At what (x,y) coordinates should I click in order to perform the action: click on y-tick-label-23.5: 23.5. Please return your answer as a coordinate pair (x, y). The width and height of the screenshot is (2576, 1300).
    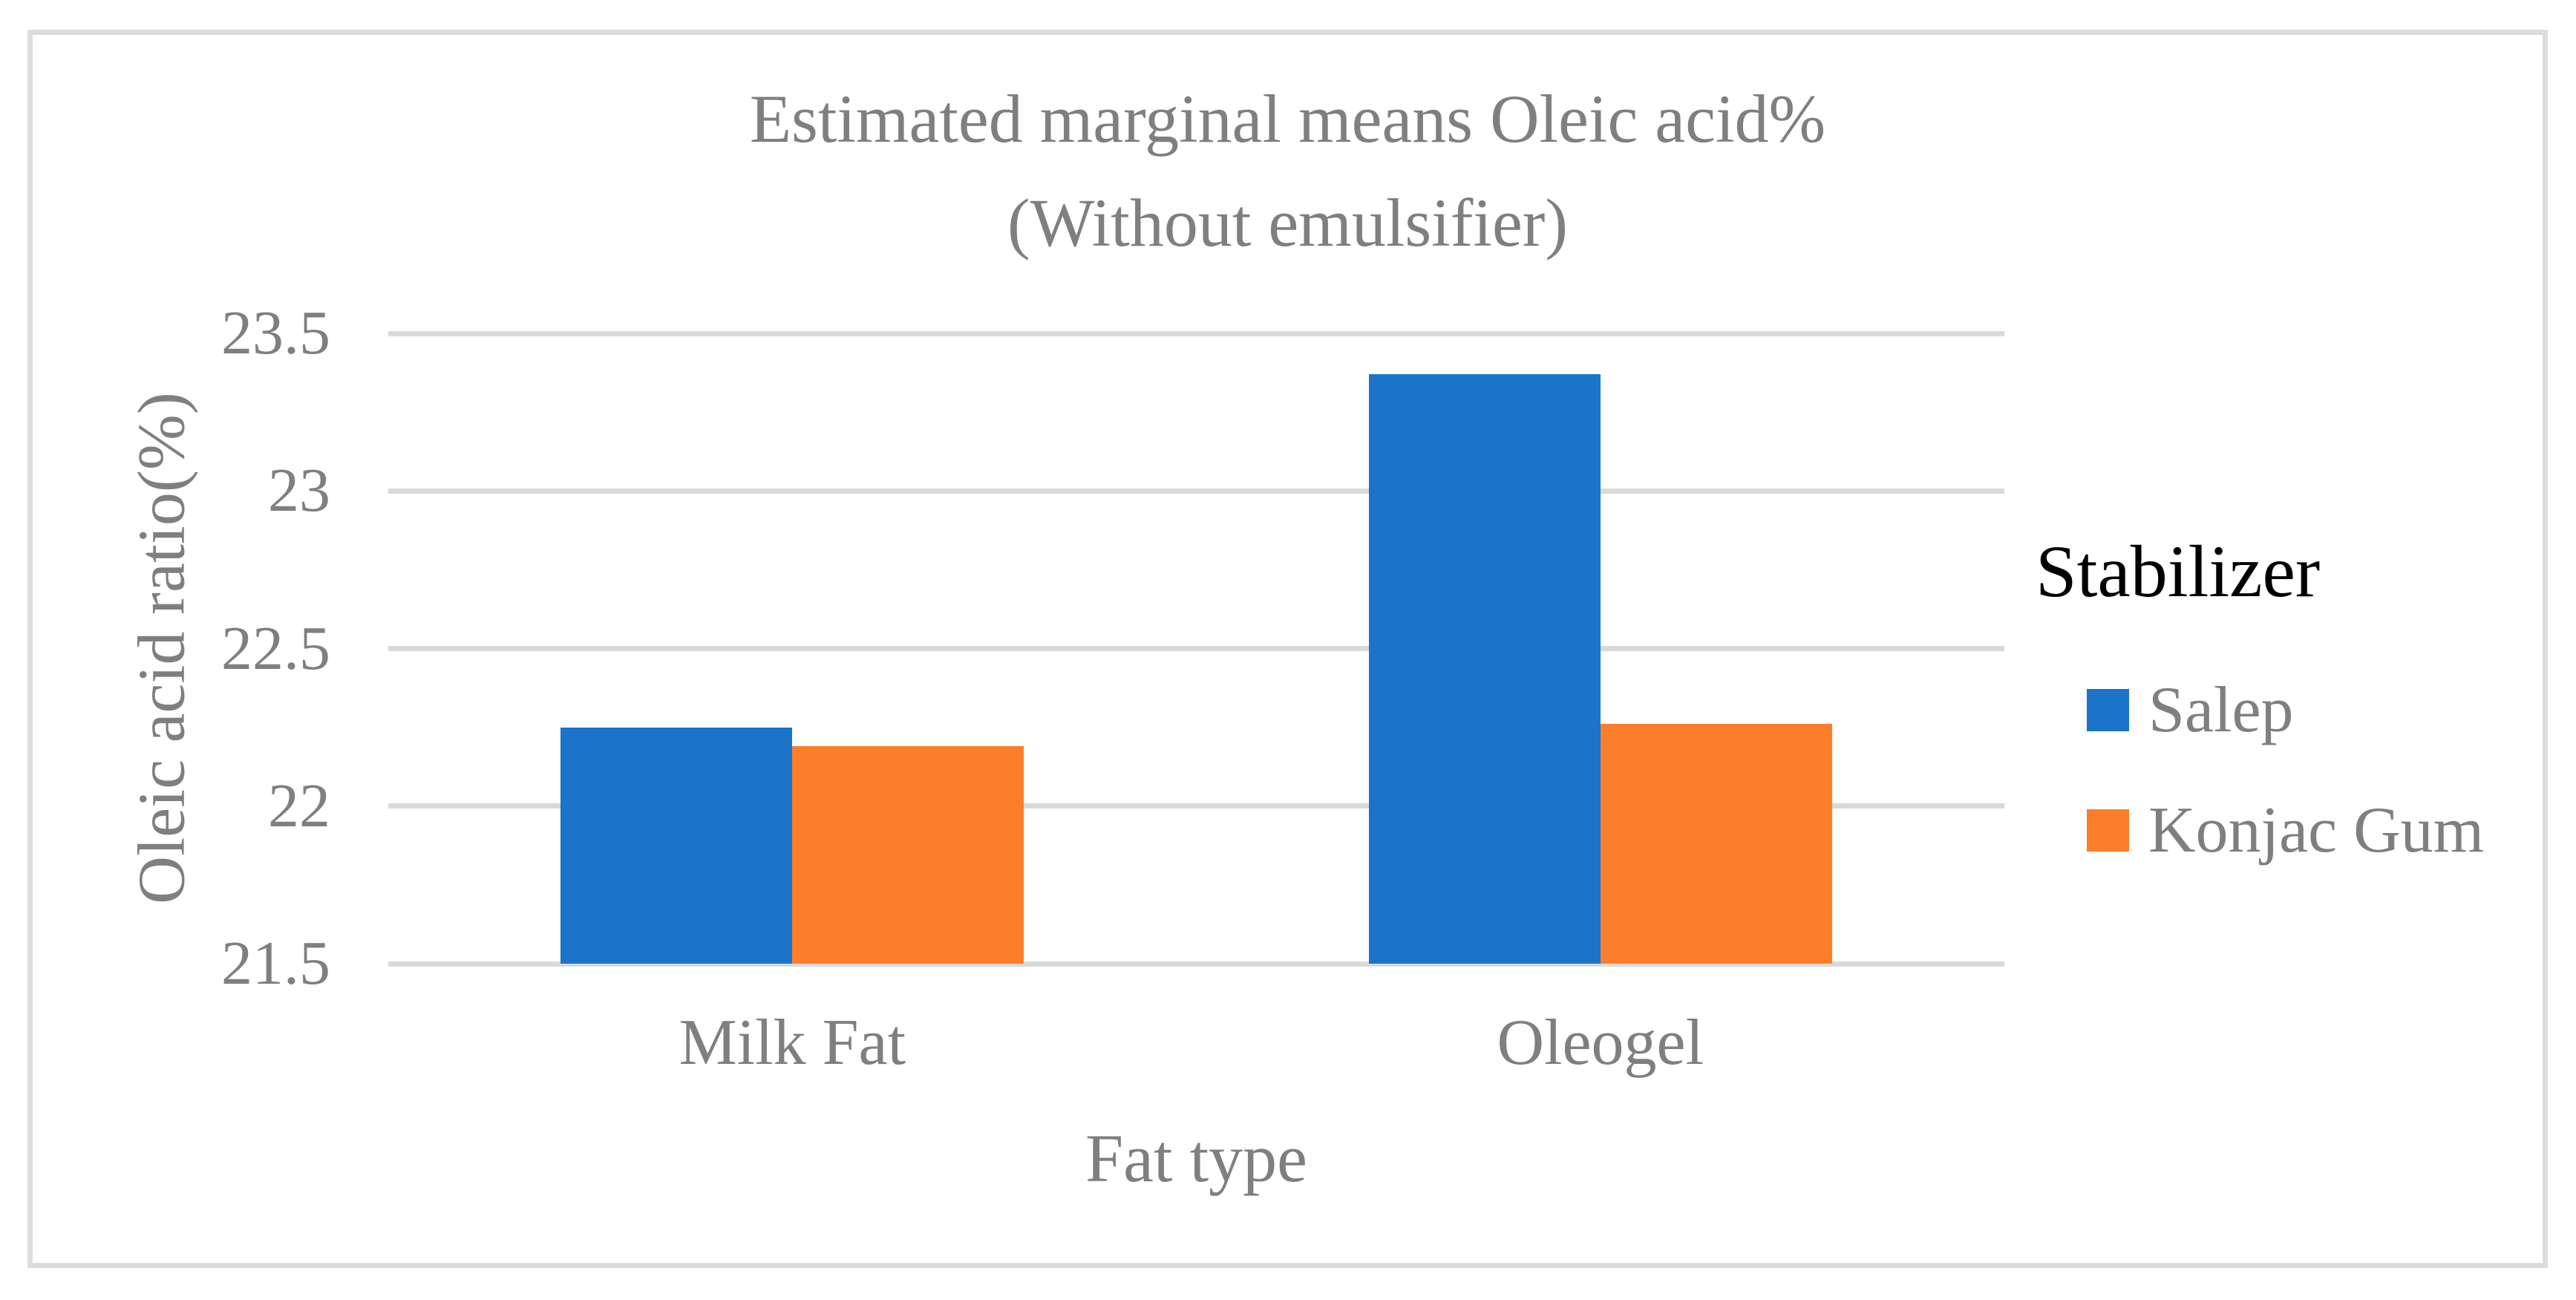
    Looking at the image, I should click on (275, 333).